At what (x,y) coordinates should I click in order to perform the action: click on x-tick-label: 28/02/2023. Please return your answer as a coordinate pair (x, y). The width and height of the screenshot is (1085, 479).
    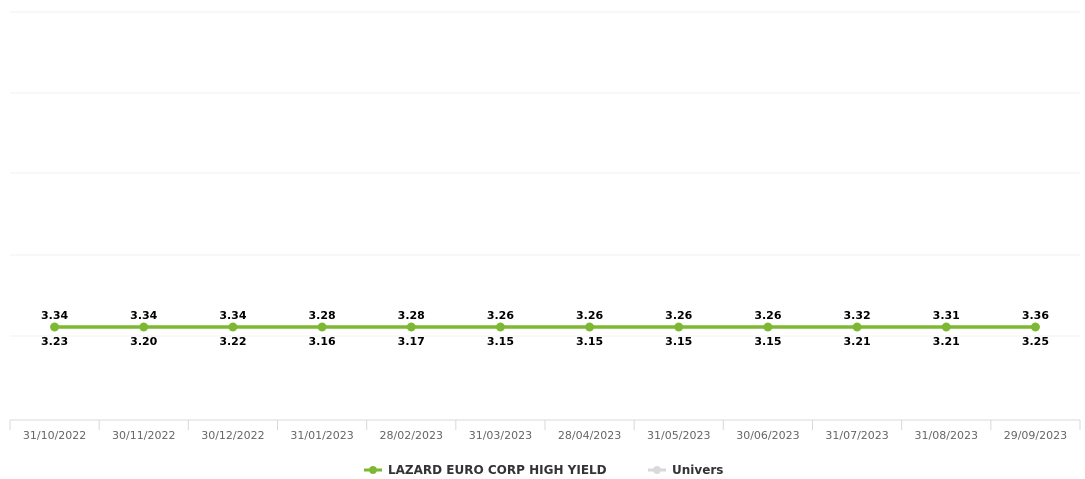
    Looking at the image, I should click on (411, 435).